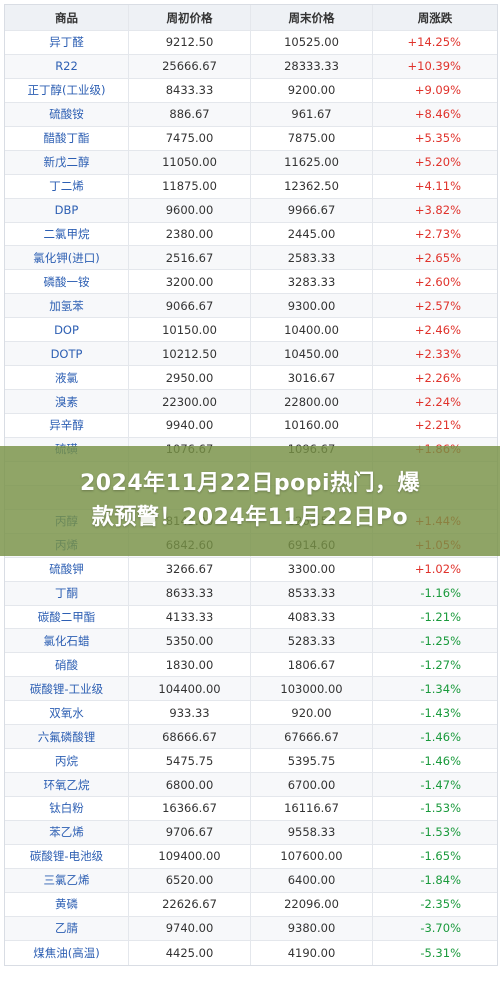  I want to click on product-name: 黄磷, so click(67, 904).